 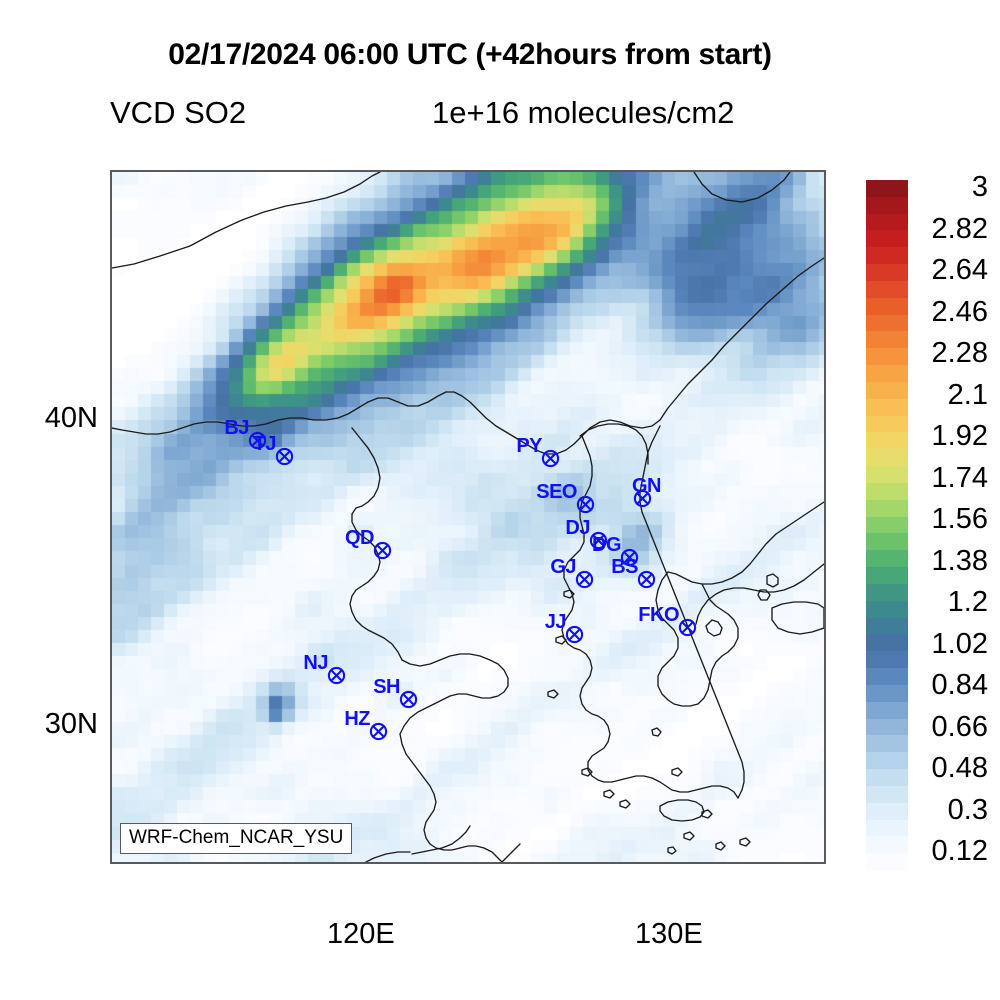 What do you see at coordinates (959, 726) in the screenshot?
I see `colorbar-label: 0.66` at bounding box center [959, 726].